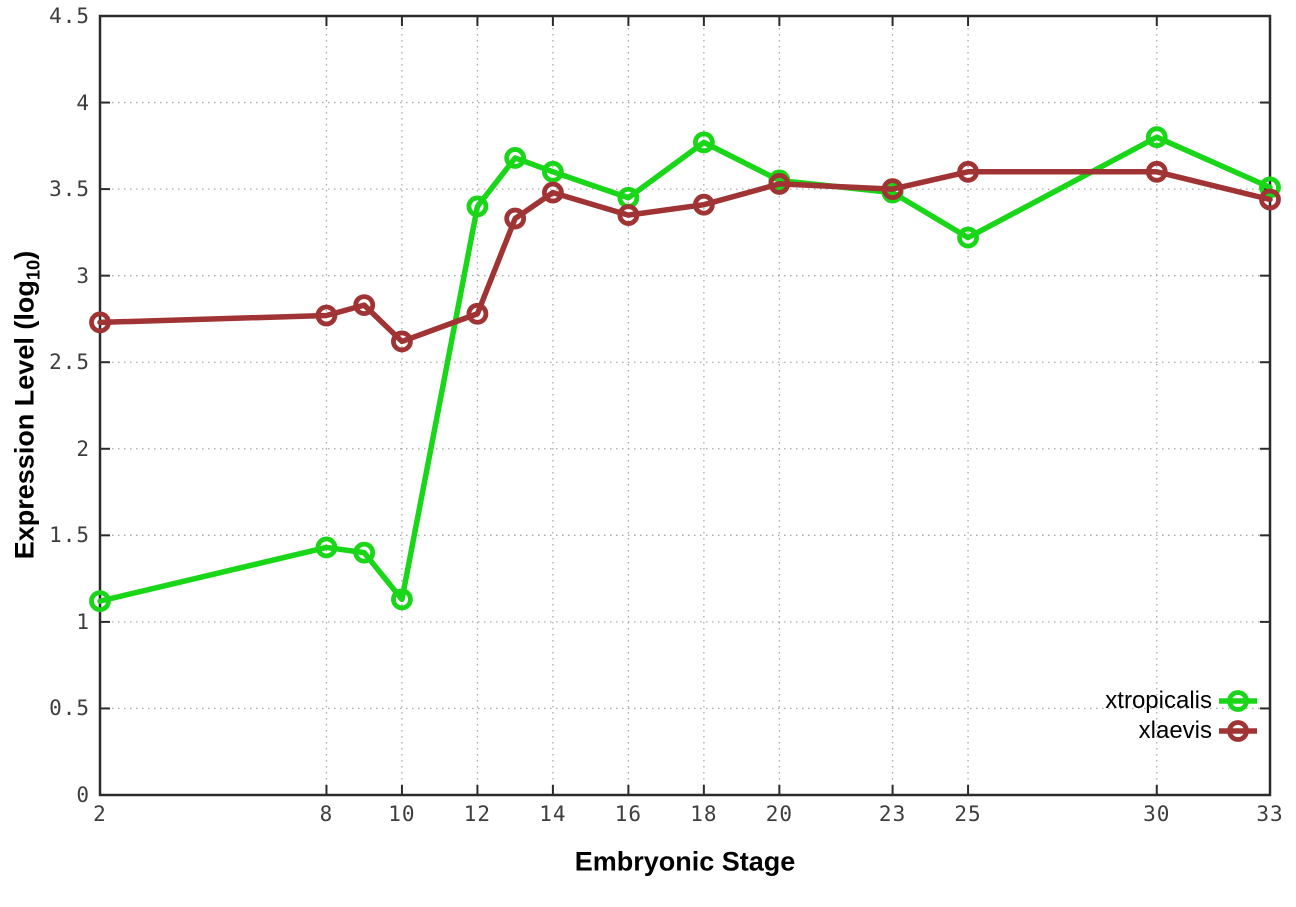 The height and width of the screenshot is (907, 1296). I want to click on y-tick-label: 4.5, so click(69, 16).